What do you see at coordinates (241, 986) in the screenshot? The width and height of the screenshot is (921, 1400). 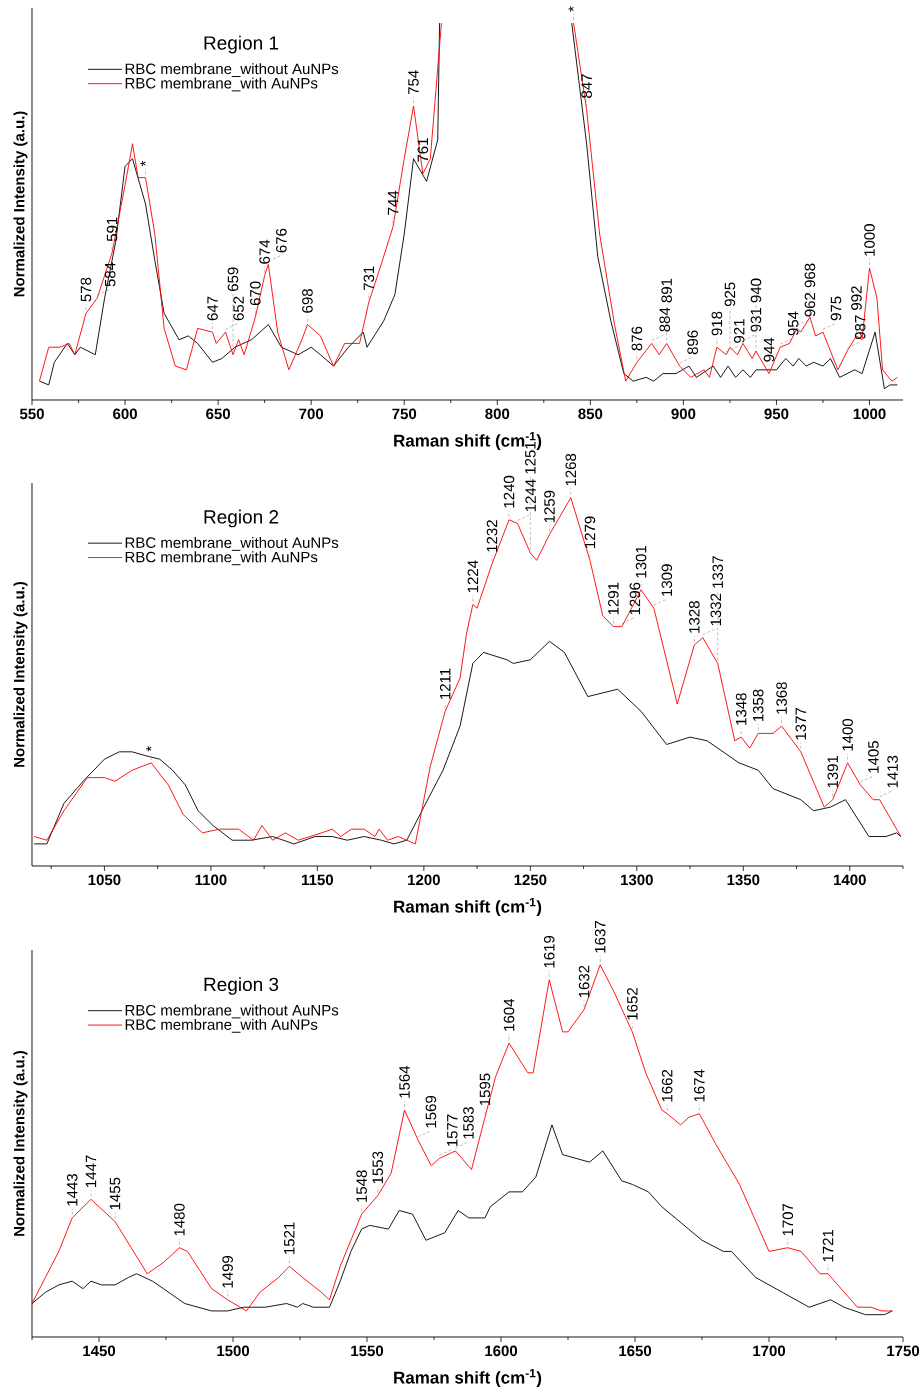 I see `text: Region 3` at bounding box center [241, 986].